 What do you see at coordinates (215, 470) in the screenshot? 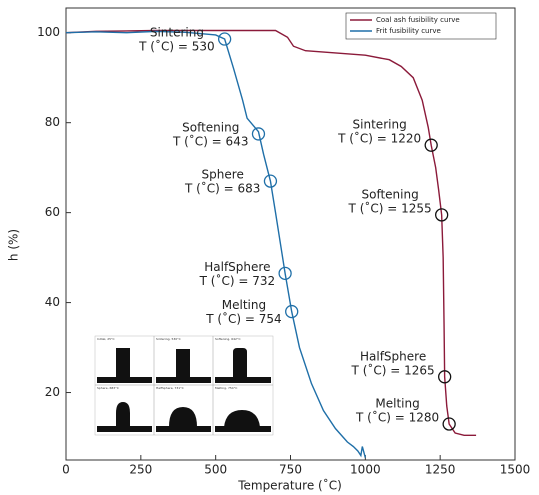
I see `x-tick-label: 500` at bounding box center [215, 470].